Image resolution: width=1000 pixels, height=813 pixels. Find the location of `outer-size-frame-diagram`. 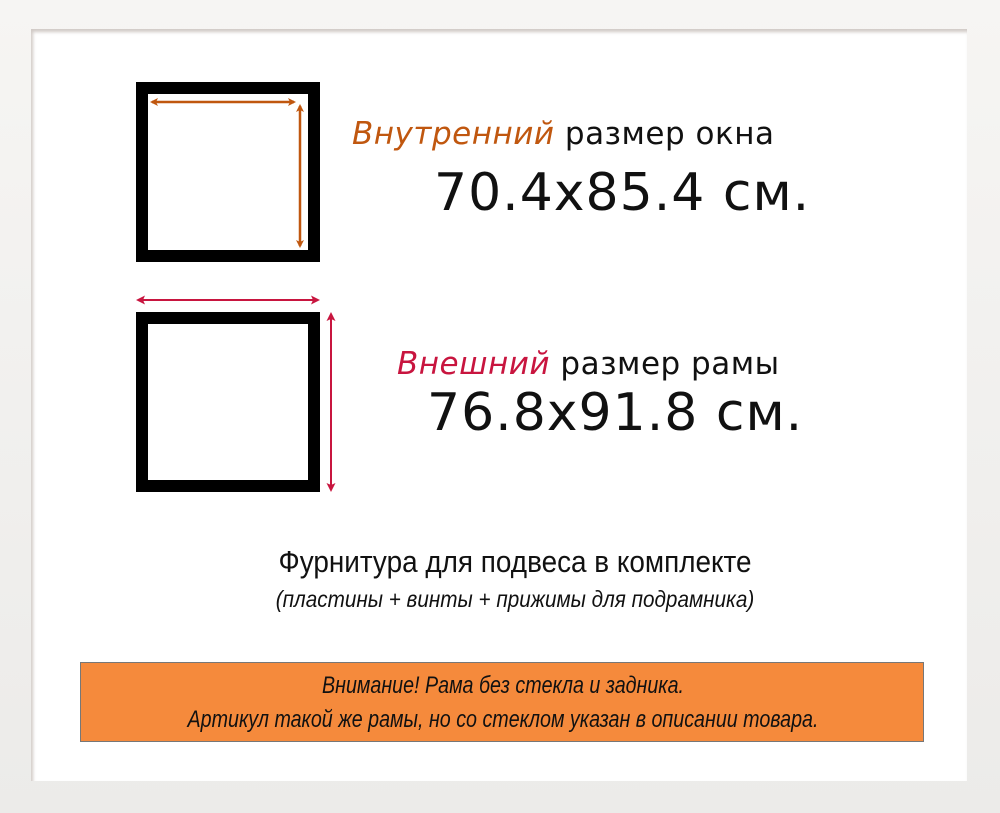

outer-size-frame-diagram is located at coordinates (228, 402).